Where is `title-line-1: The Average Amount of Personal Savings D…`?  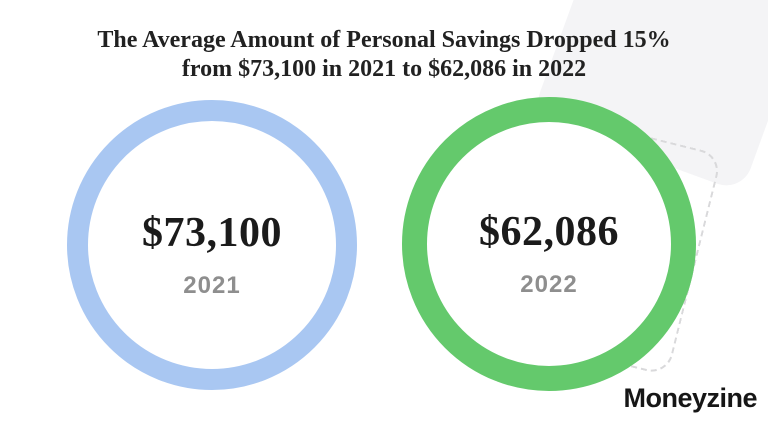 title-line-1: The Average Amount of Personal Savings D… is located at coordinates (384, 40).